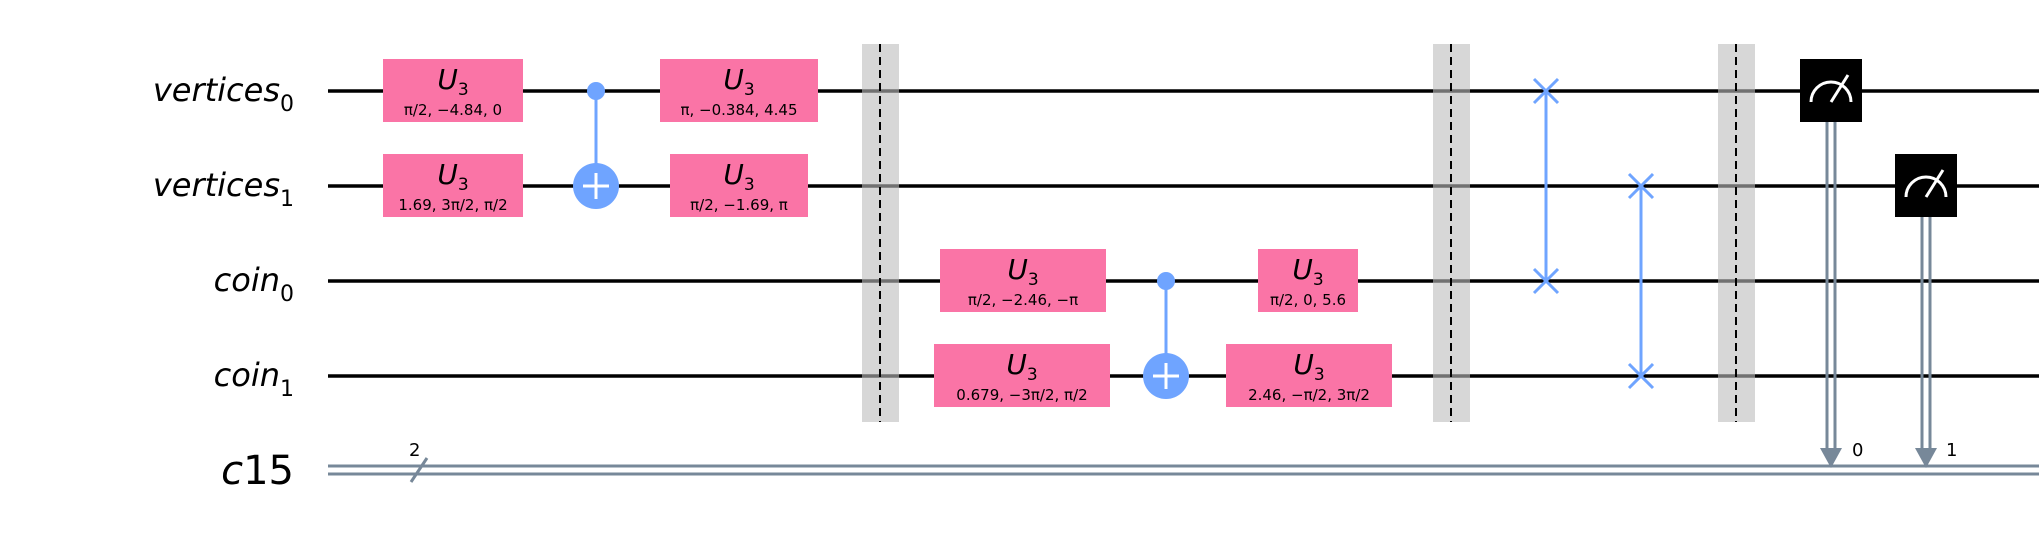  Describe the element at coordinates (739, 205) in the screenshot. I see `svg-text: π/2, −1.69, π` at that location.